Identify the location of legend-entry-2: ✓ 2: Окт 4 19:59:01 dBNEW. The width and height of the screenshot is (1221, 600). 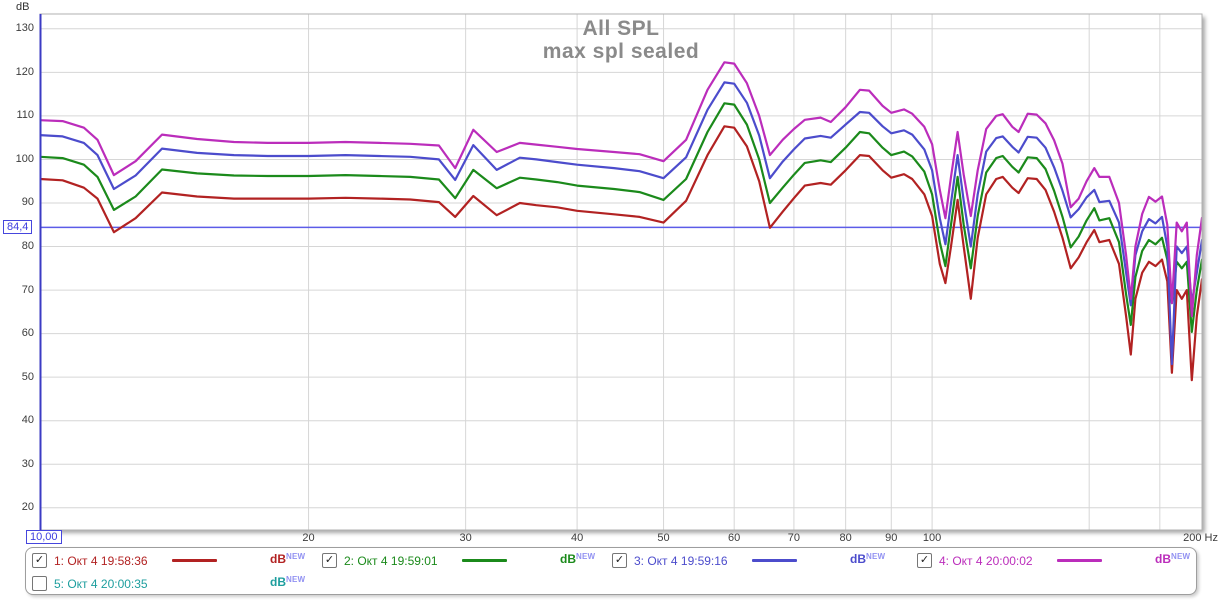
(465, 560).